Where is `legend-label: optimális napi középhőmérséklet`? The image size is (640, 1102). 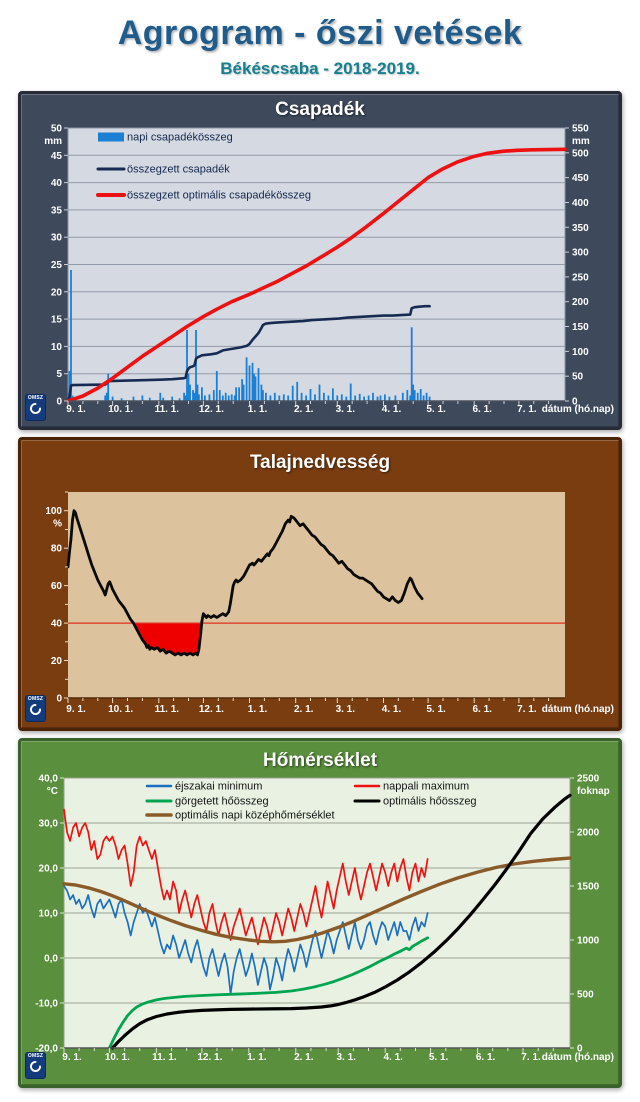
legend-label: optimális napi középhőmérséklet is located at coordinates (255, 816).